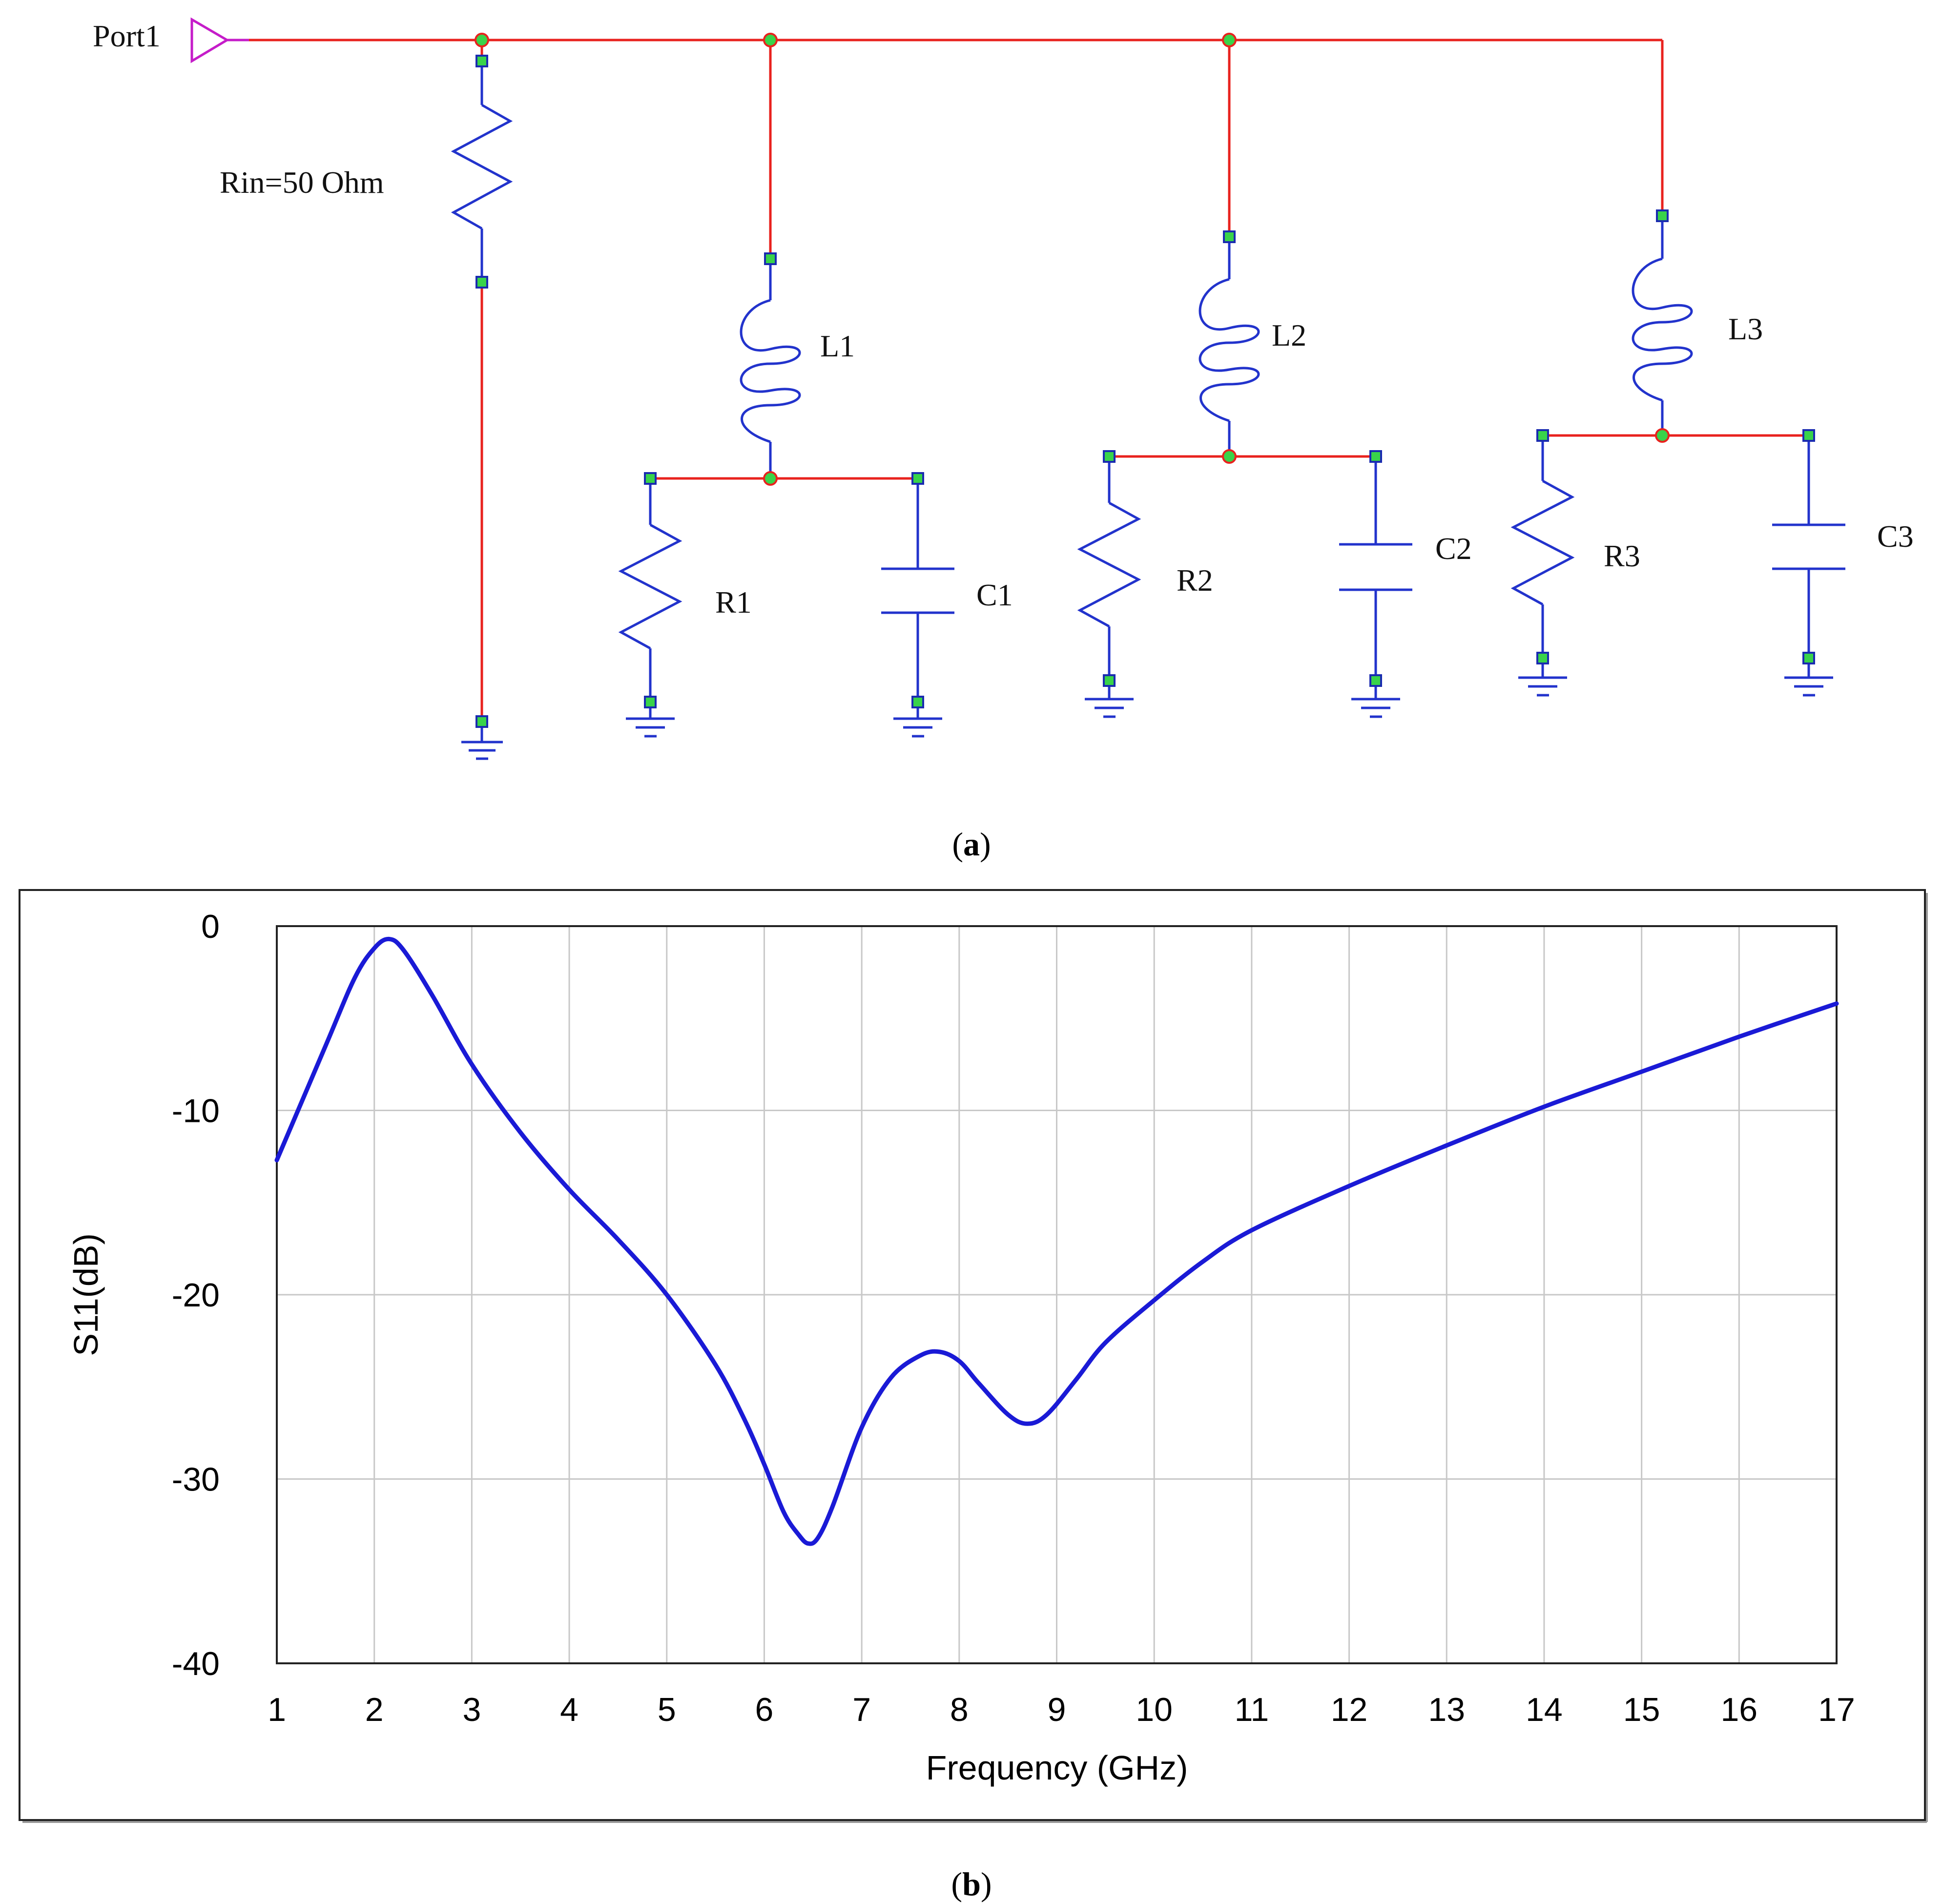 This screenshot has height=1904, width=1943. I want to click on caption-b: (b), so click(971, 1884).